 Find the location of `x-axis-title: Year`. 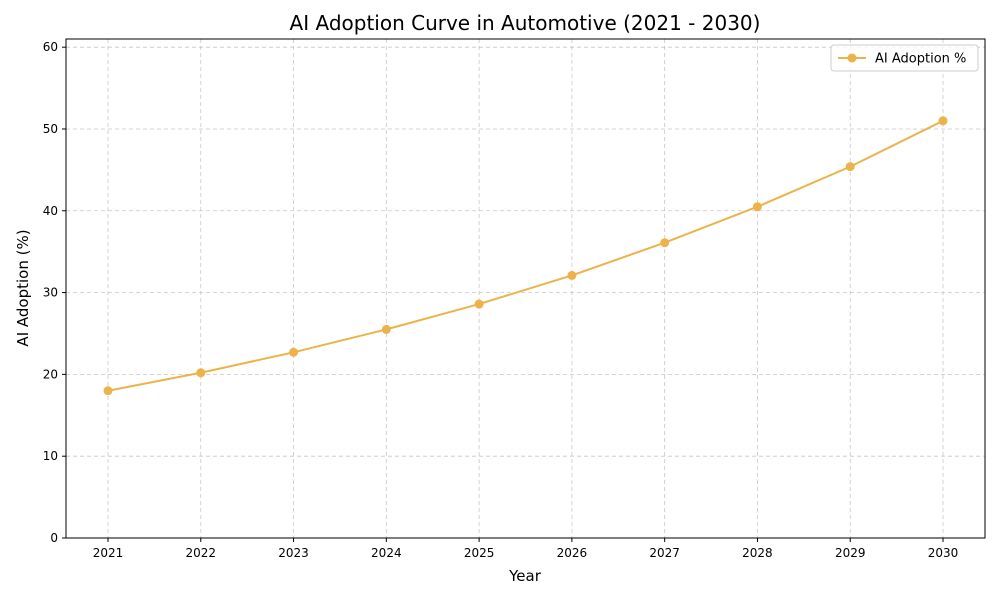

x-axis-title: Year is located at coordinates (525, 576).